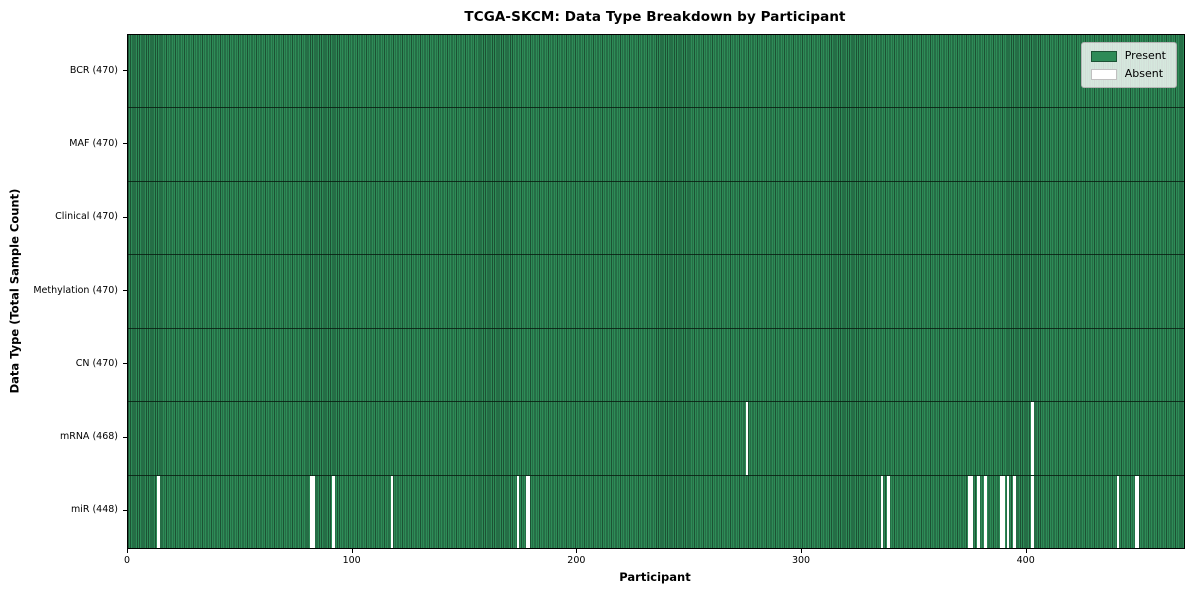  I want to click on data-type-row-miR, so click(656, 511).